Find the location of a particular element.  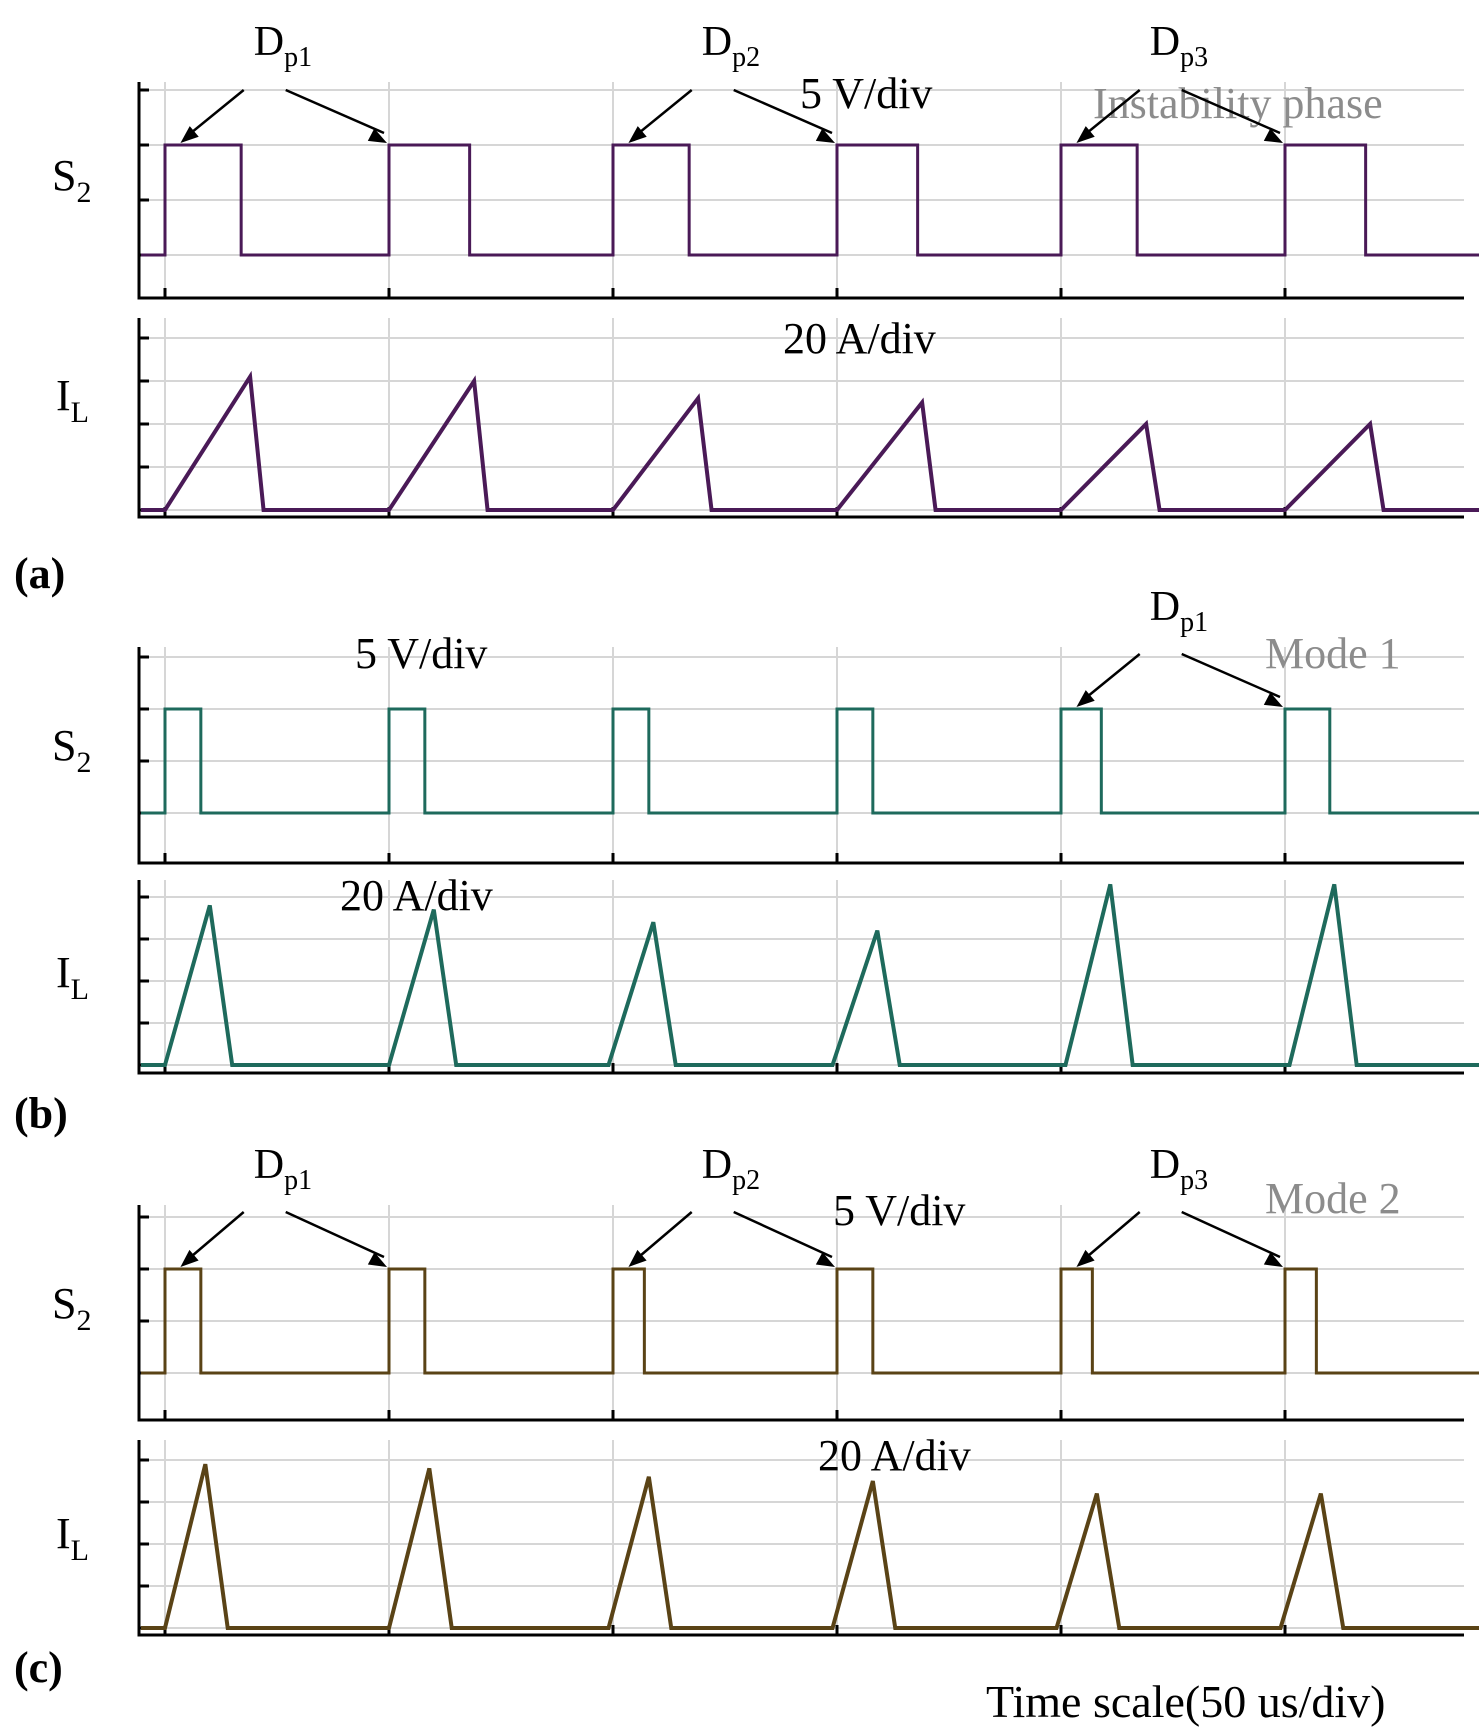

panel-c-dp1-arrow-left is located at coordinates (216, 1235).